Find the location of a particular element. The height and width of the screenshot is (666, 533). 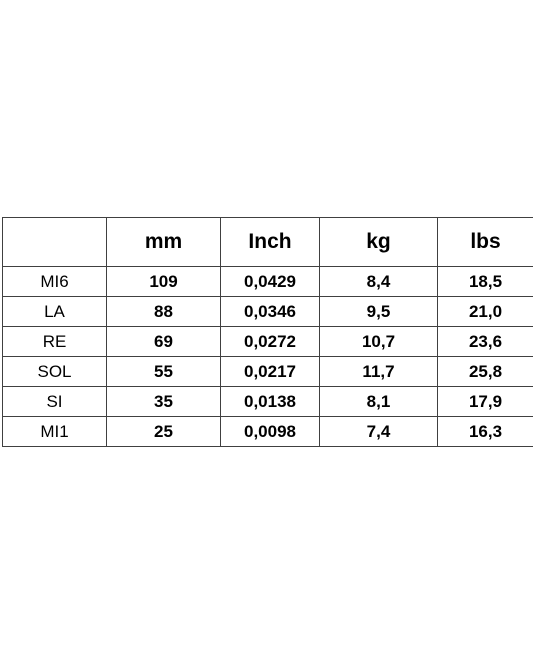

table-cell: 11,7 is located at coordinates (378, 371).